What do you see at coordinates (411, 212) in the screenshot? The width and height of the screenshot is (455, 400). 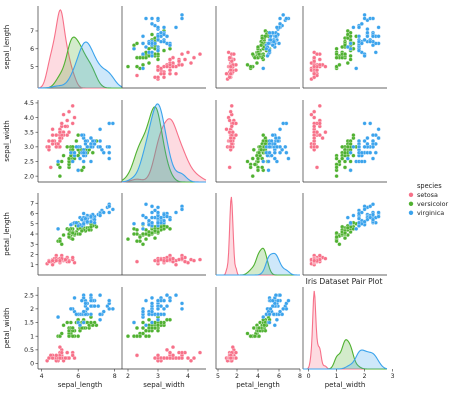 I see `legend-marker-virginica` at bounding box center [411, 212].